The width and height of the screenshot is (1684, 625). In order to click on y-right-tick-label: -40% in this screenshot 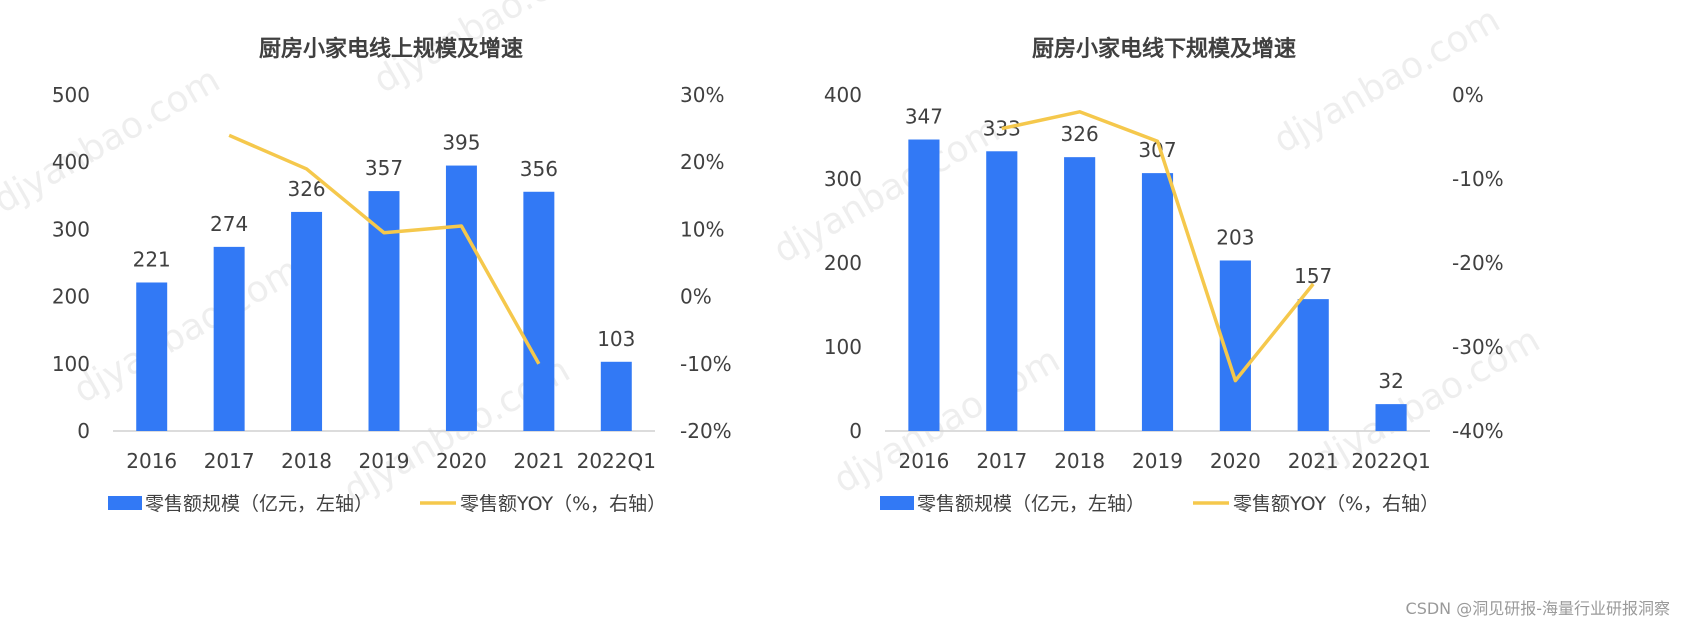, I will do `click(1478, 431)`.